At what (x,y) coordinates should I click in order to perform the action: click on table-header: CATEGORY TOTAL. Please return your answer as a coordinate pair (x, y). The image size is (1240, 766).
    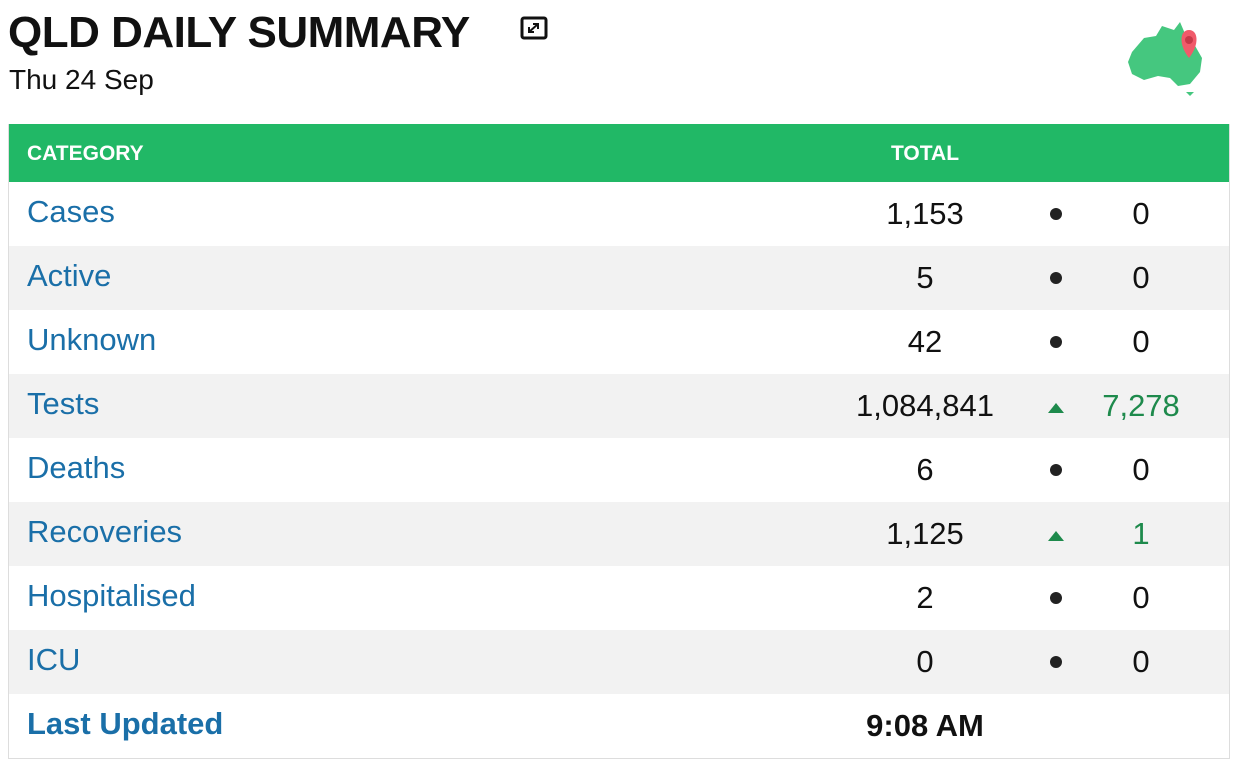
    Looking at the image, I should click on (619, 153).